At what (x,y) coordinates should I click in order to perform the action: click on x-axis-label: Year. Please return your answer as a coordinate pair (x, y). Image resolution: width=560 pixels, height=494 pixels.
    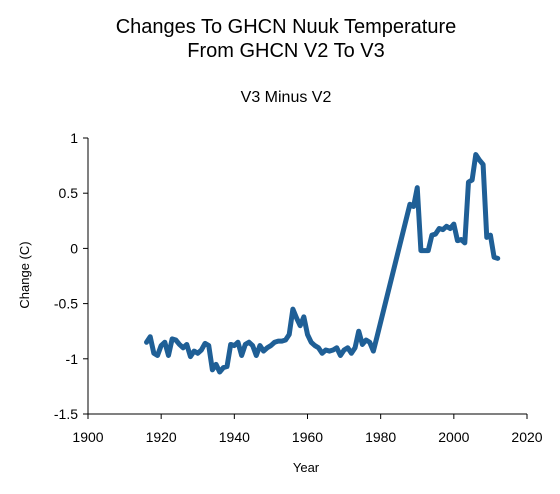
    Looking at the image, I should click on (306, 467).